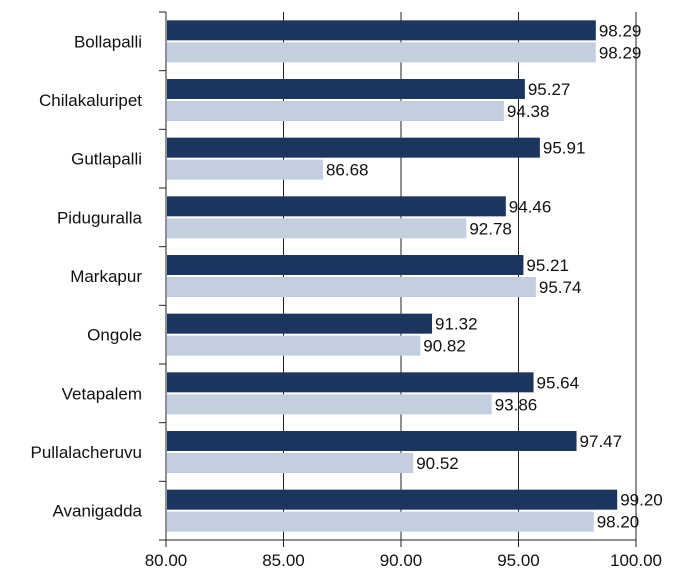 This screenshot has height=574, width=676. Describe the element at coordinates (547, 265) in the screenshot. I see `data-label: 95.21` at that location.